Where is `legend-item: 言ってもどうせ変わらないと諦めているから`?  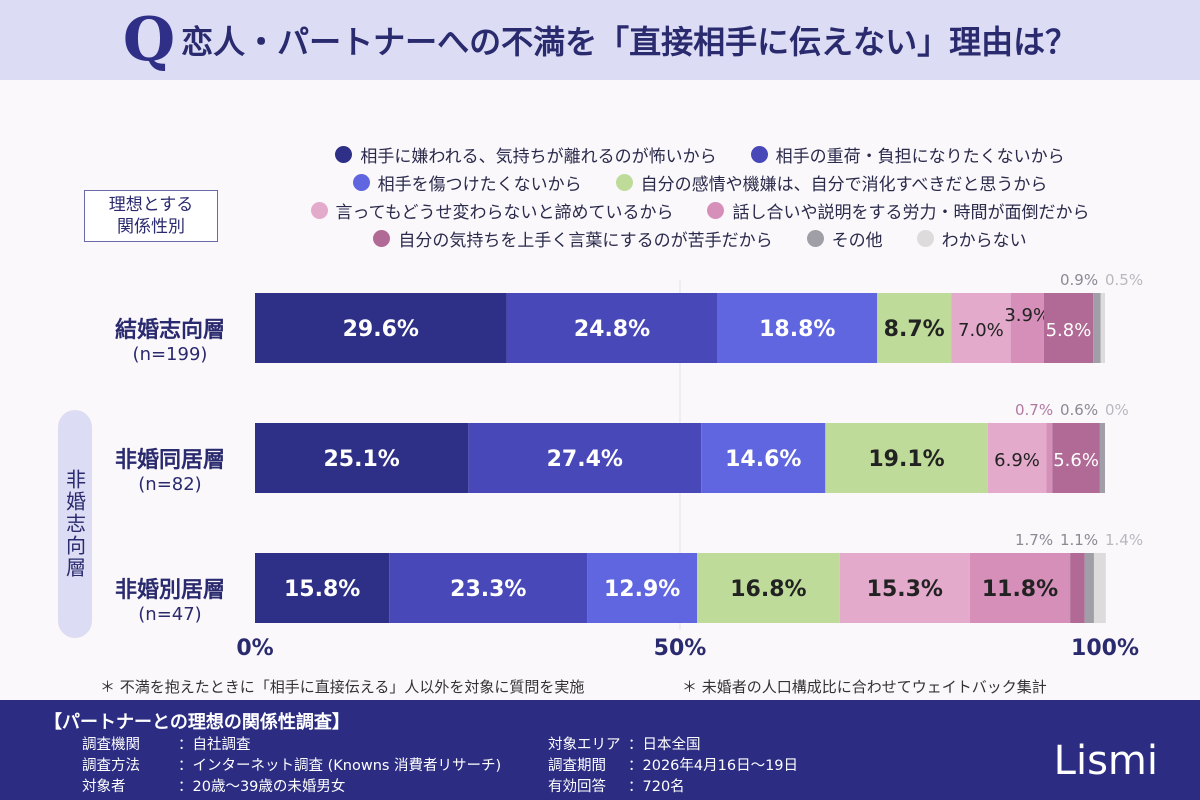
legend-item: 言ってもどうせ変わらないと諦めているから is located at coordinates (492, 210).